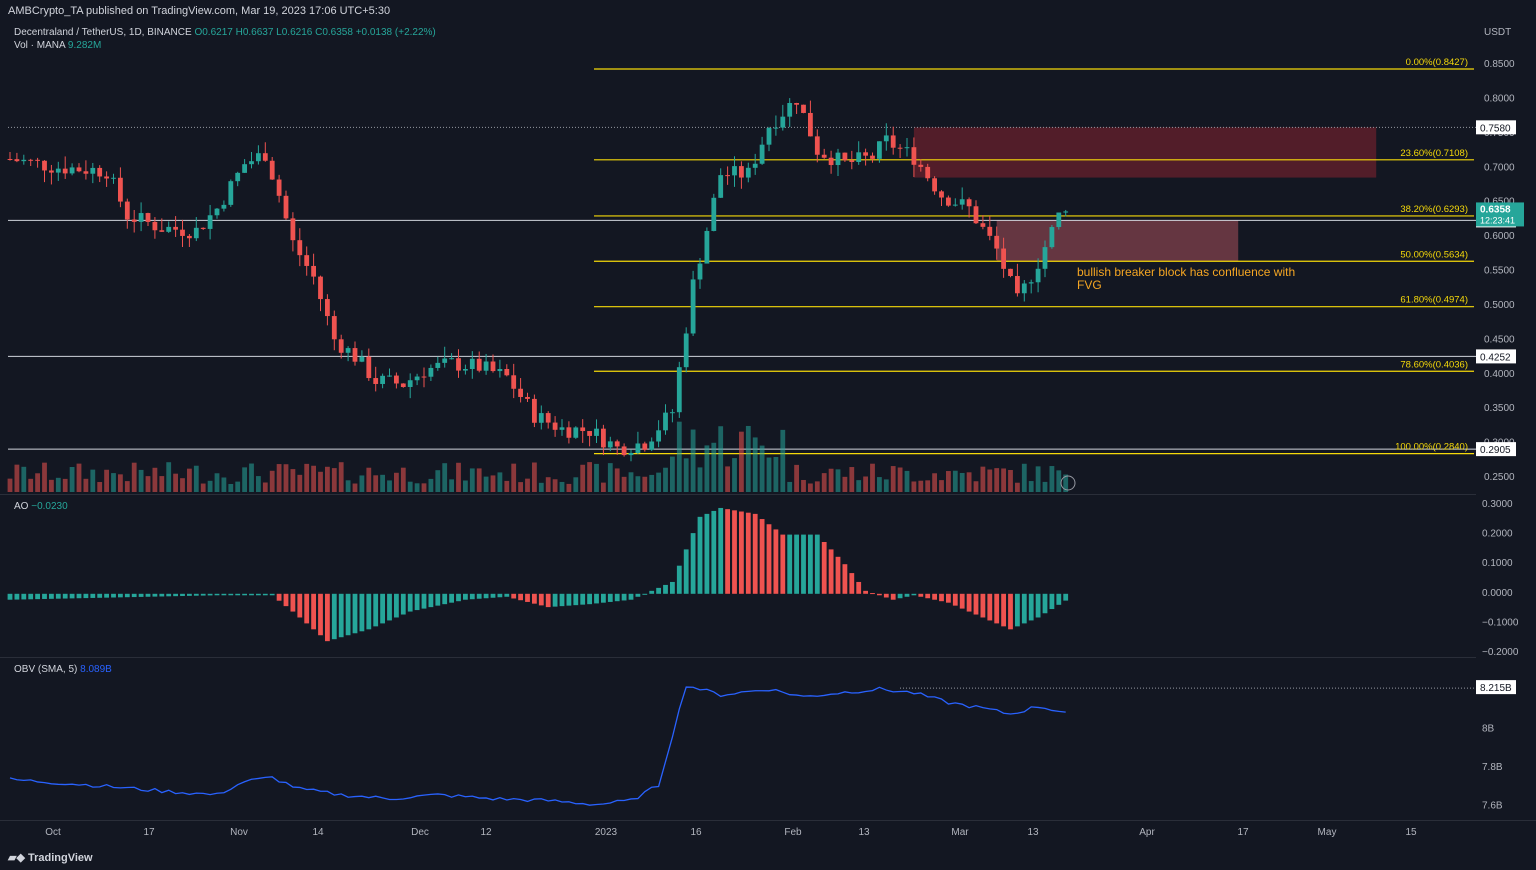 The width and height of the screenshot is (1536, 870). I want to click on brand-name: TradingView, so click(60, 858).